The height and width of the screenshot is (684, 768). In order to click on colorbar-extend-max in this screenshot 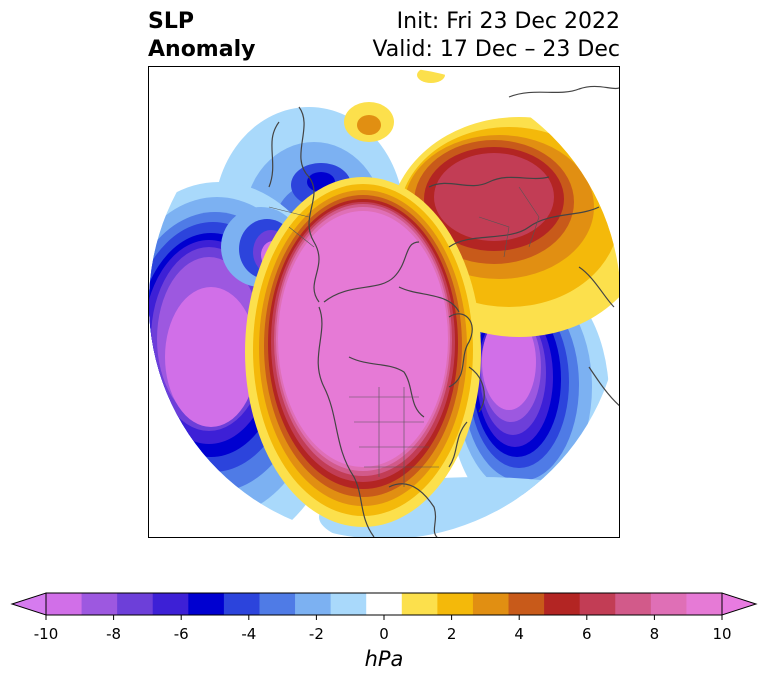, I will do `click(739, 604)`.